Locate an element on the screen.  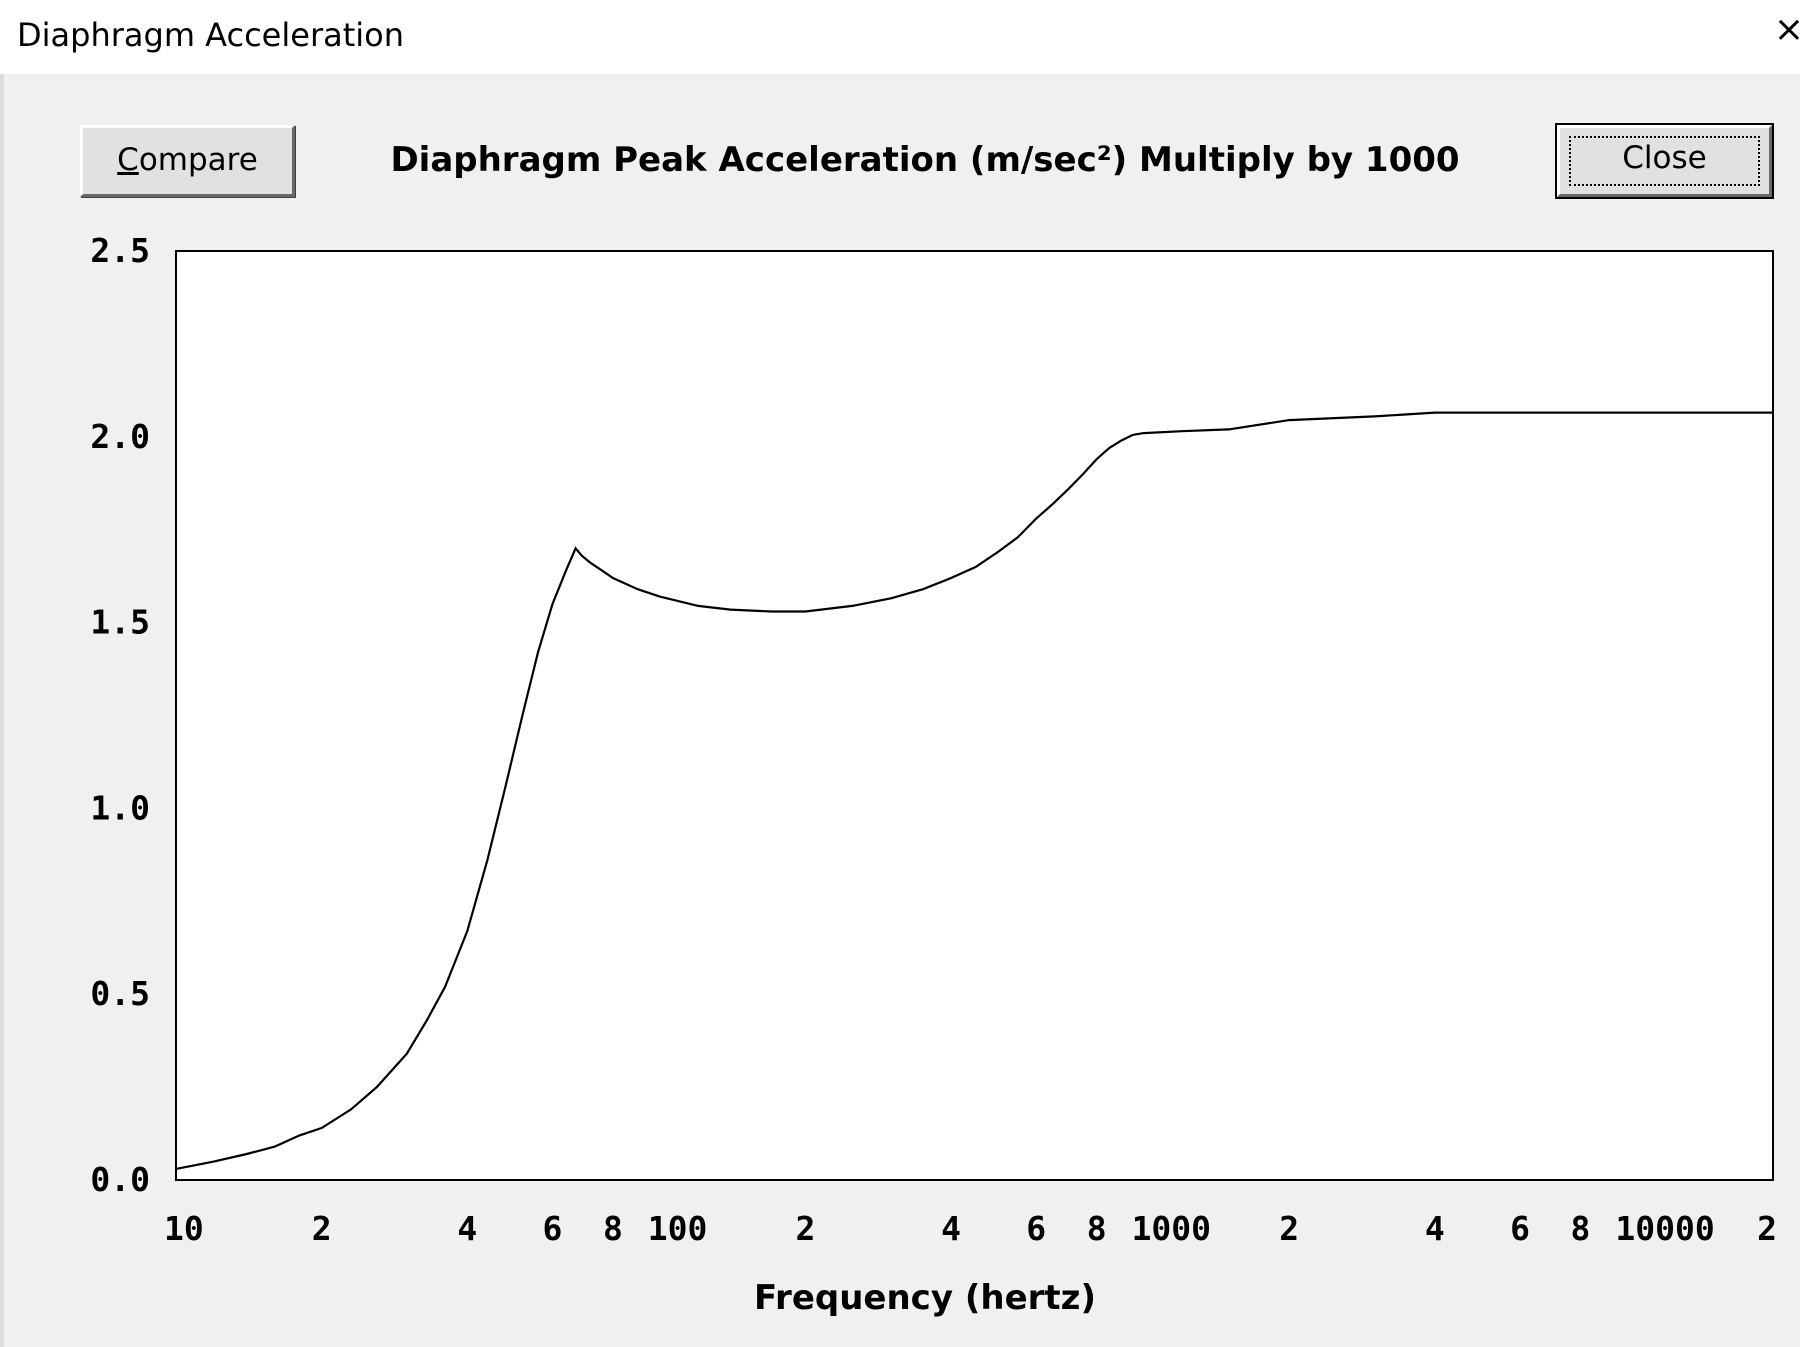
close-label: Close is located at coordinates (1664, 158).